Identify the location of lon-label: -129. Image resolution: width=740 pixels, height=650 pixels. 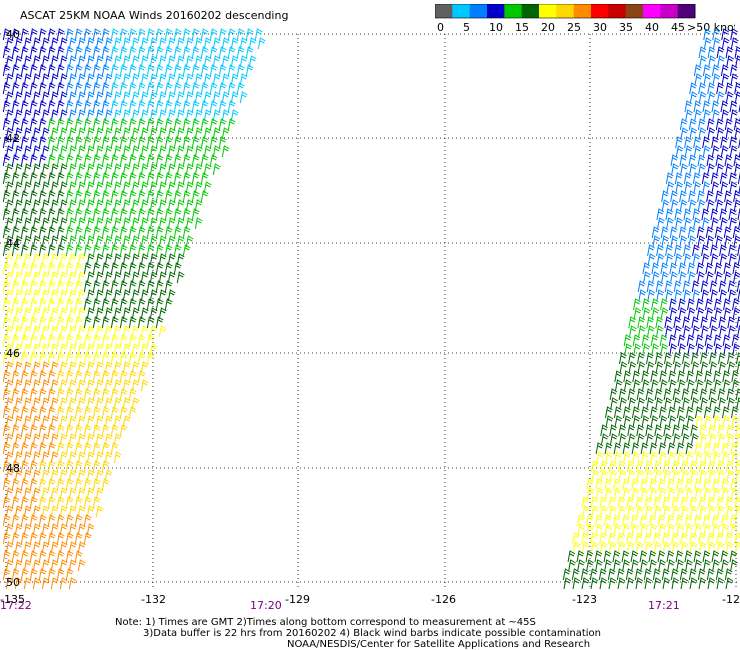
(297, 599).